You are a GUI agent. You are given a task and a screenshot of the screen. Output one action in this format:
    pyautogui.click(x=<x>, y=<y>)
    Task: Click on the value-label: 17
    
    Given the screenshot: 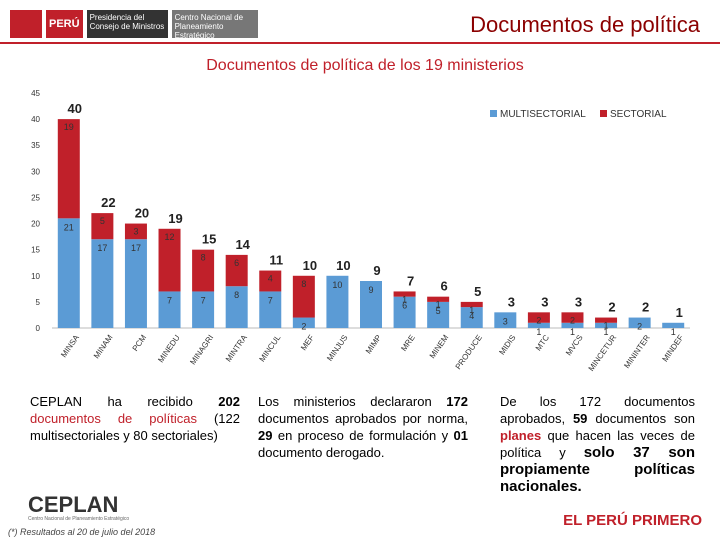 What is the action you would take?
    pyautogui.click(x=102, y=248)
    